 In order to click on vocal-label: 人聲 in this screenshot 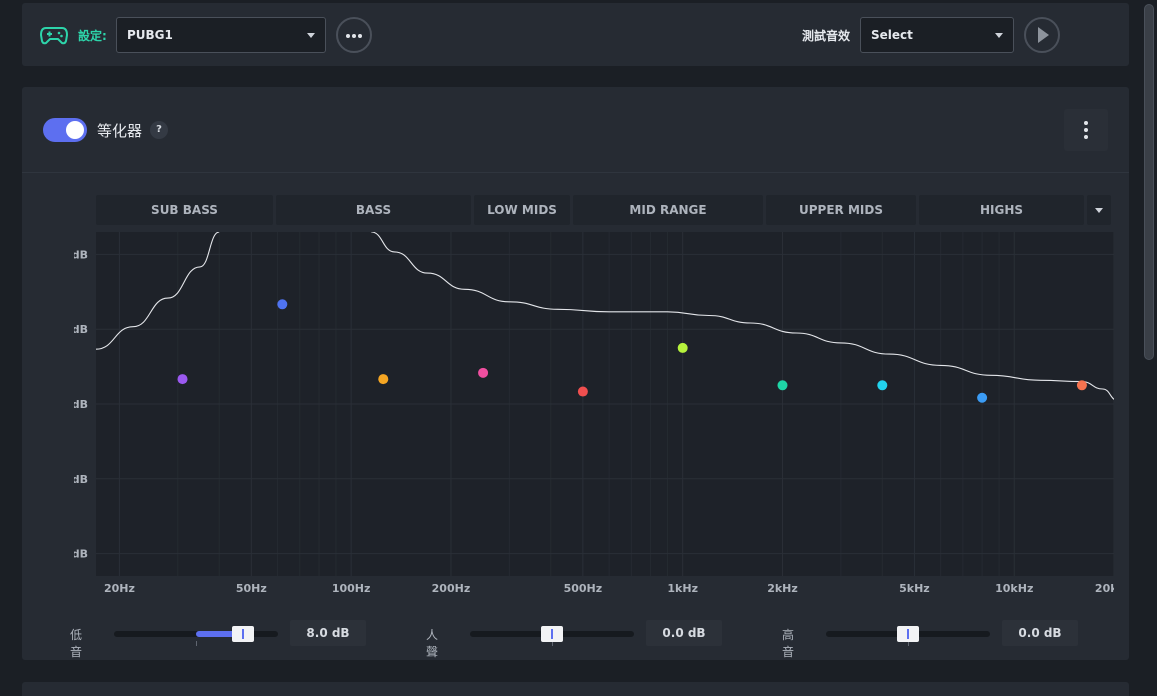, I will do `click(432, 643)`.